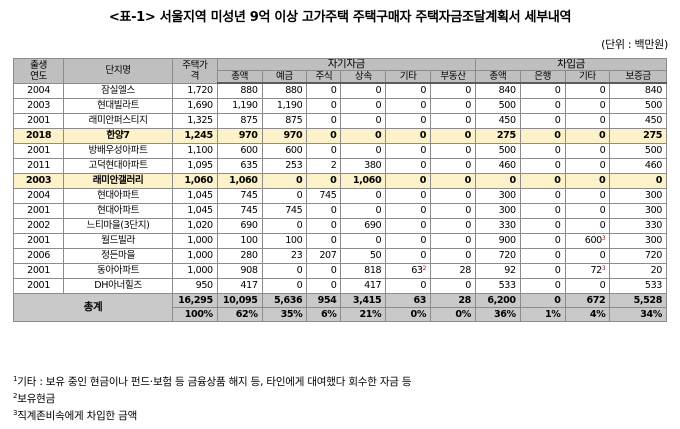 Image resolution: width=680 pixels, height=429 pixels. Describe the element at coordinates (38, 151) in the screenshot. I see `cell-value: 2001` at that location.